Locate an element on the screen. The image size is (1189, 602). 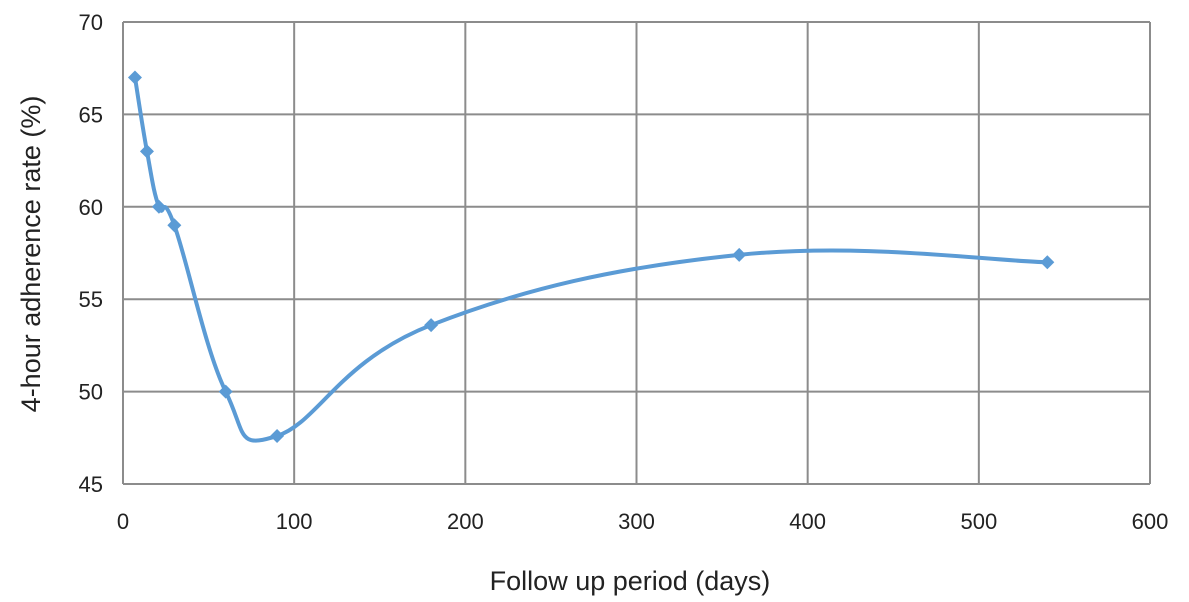
y-axis-title: 4-hour adherence rate (%) is located at coordinates (31, 254).